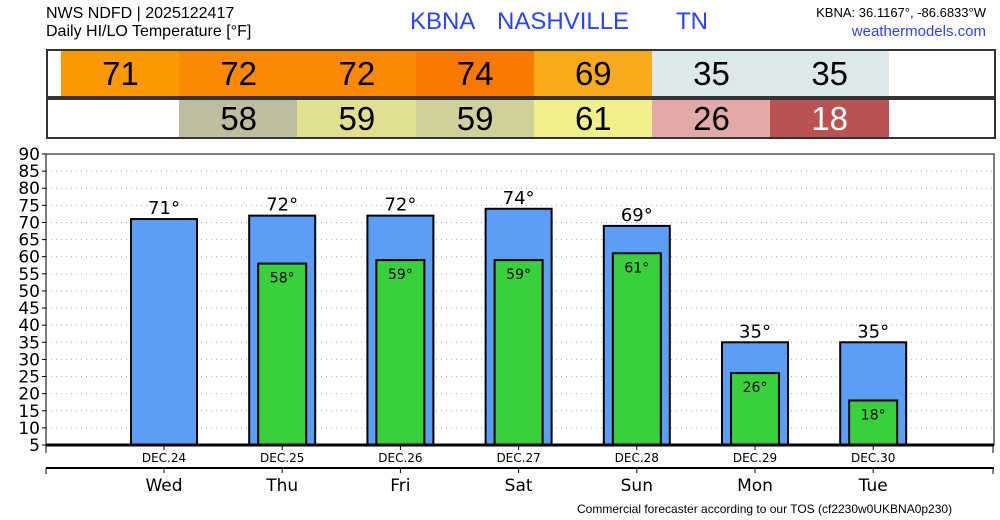 This screenshot has width=1000, height=520. Describe the element at coordinates (593, 118) in the screenshot. I see `low-temp-cell: 61` at that location.